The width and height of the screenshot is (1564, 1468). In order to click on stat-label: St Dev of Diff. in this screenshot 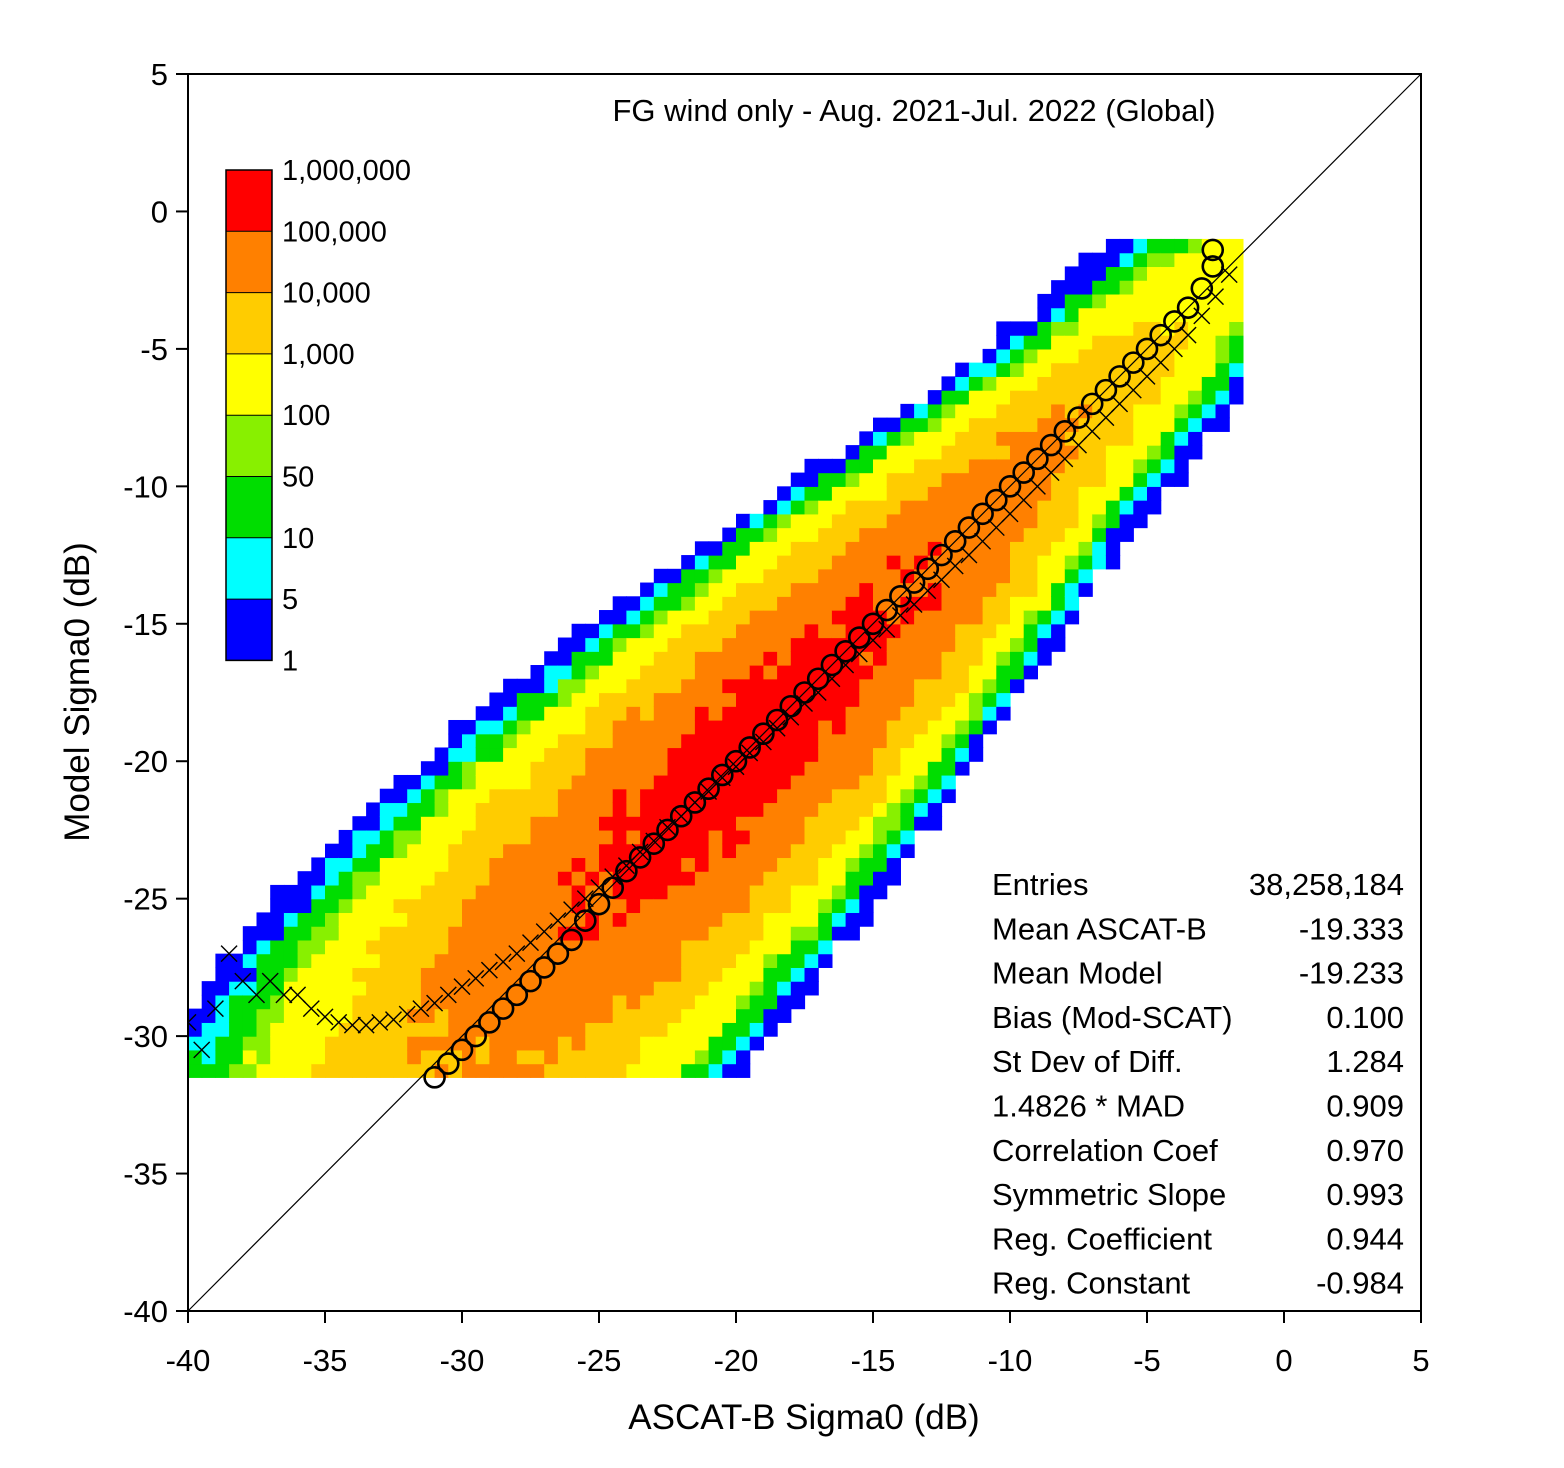, I will do `click(1087, 1061)`.